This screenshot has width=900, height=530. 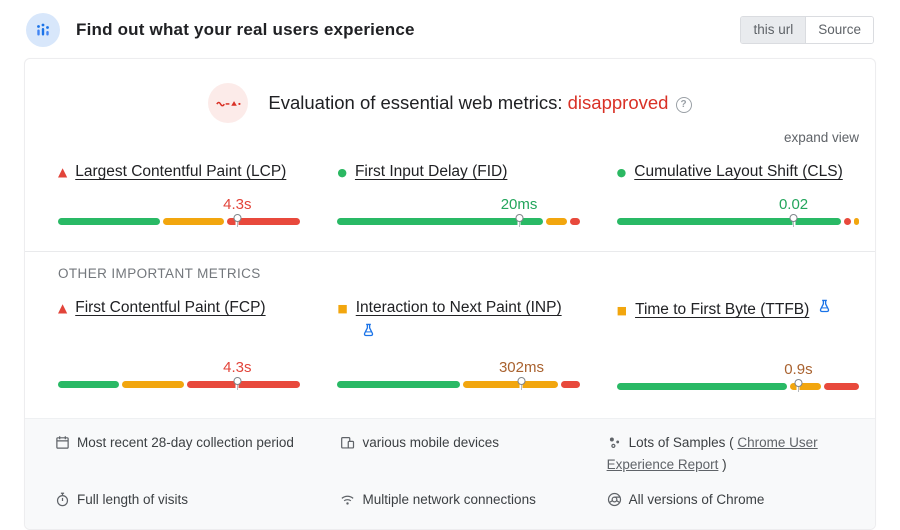 I want to click on evaluation-status: disapproved, so click(x=618, y=102).